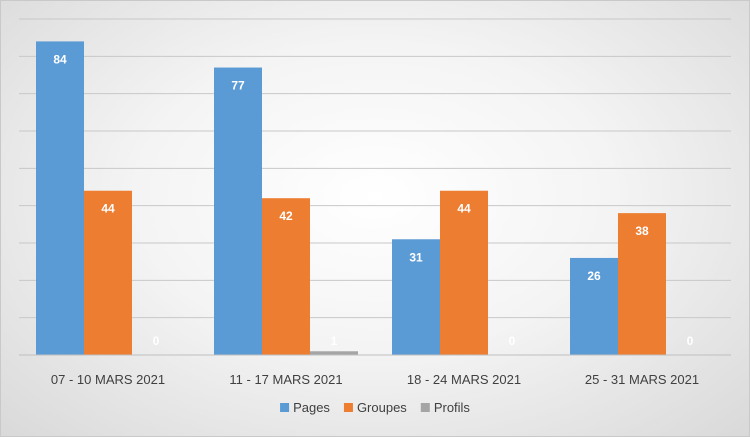 This screenshot has height=437, width=750. What do you see at coordinates (382, 407) in the screenshot?
I see `legend-label-groupes: Groupes` at bounding box center [382, 407].